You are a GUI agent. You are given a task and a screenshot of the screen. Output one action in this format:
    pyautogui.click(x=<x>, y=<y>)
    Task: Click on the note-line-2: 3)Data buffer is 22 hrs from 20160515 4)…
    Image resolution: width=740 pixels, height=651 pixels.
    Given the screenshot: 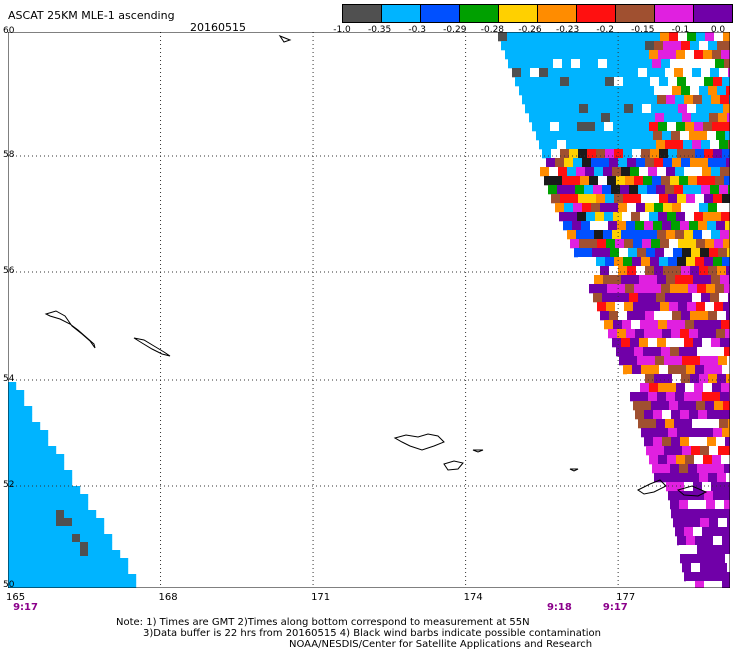 What is the action you would take?
    pyautogui.click(x=372, y=633)
    